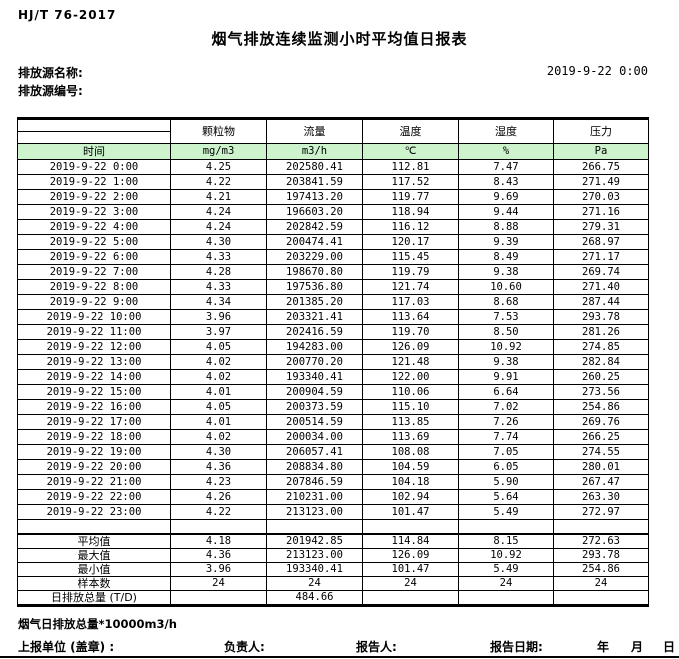 This screenshot has width=679, height=659. Describe the element at coordinates (506, 497) in the screenshot. I see `value-cell: 5.64` at that location.